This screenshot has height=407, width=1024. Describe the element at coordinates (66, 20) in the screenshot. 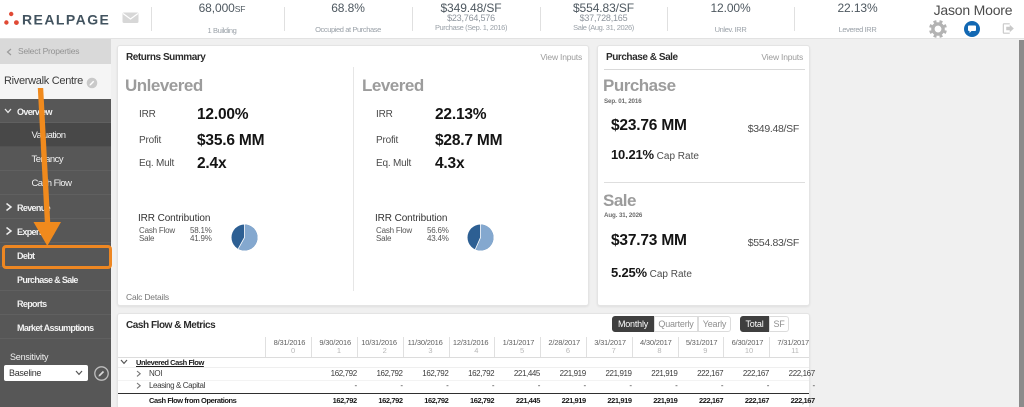

I see `svg-text: REALPAGE` at that location.